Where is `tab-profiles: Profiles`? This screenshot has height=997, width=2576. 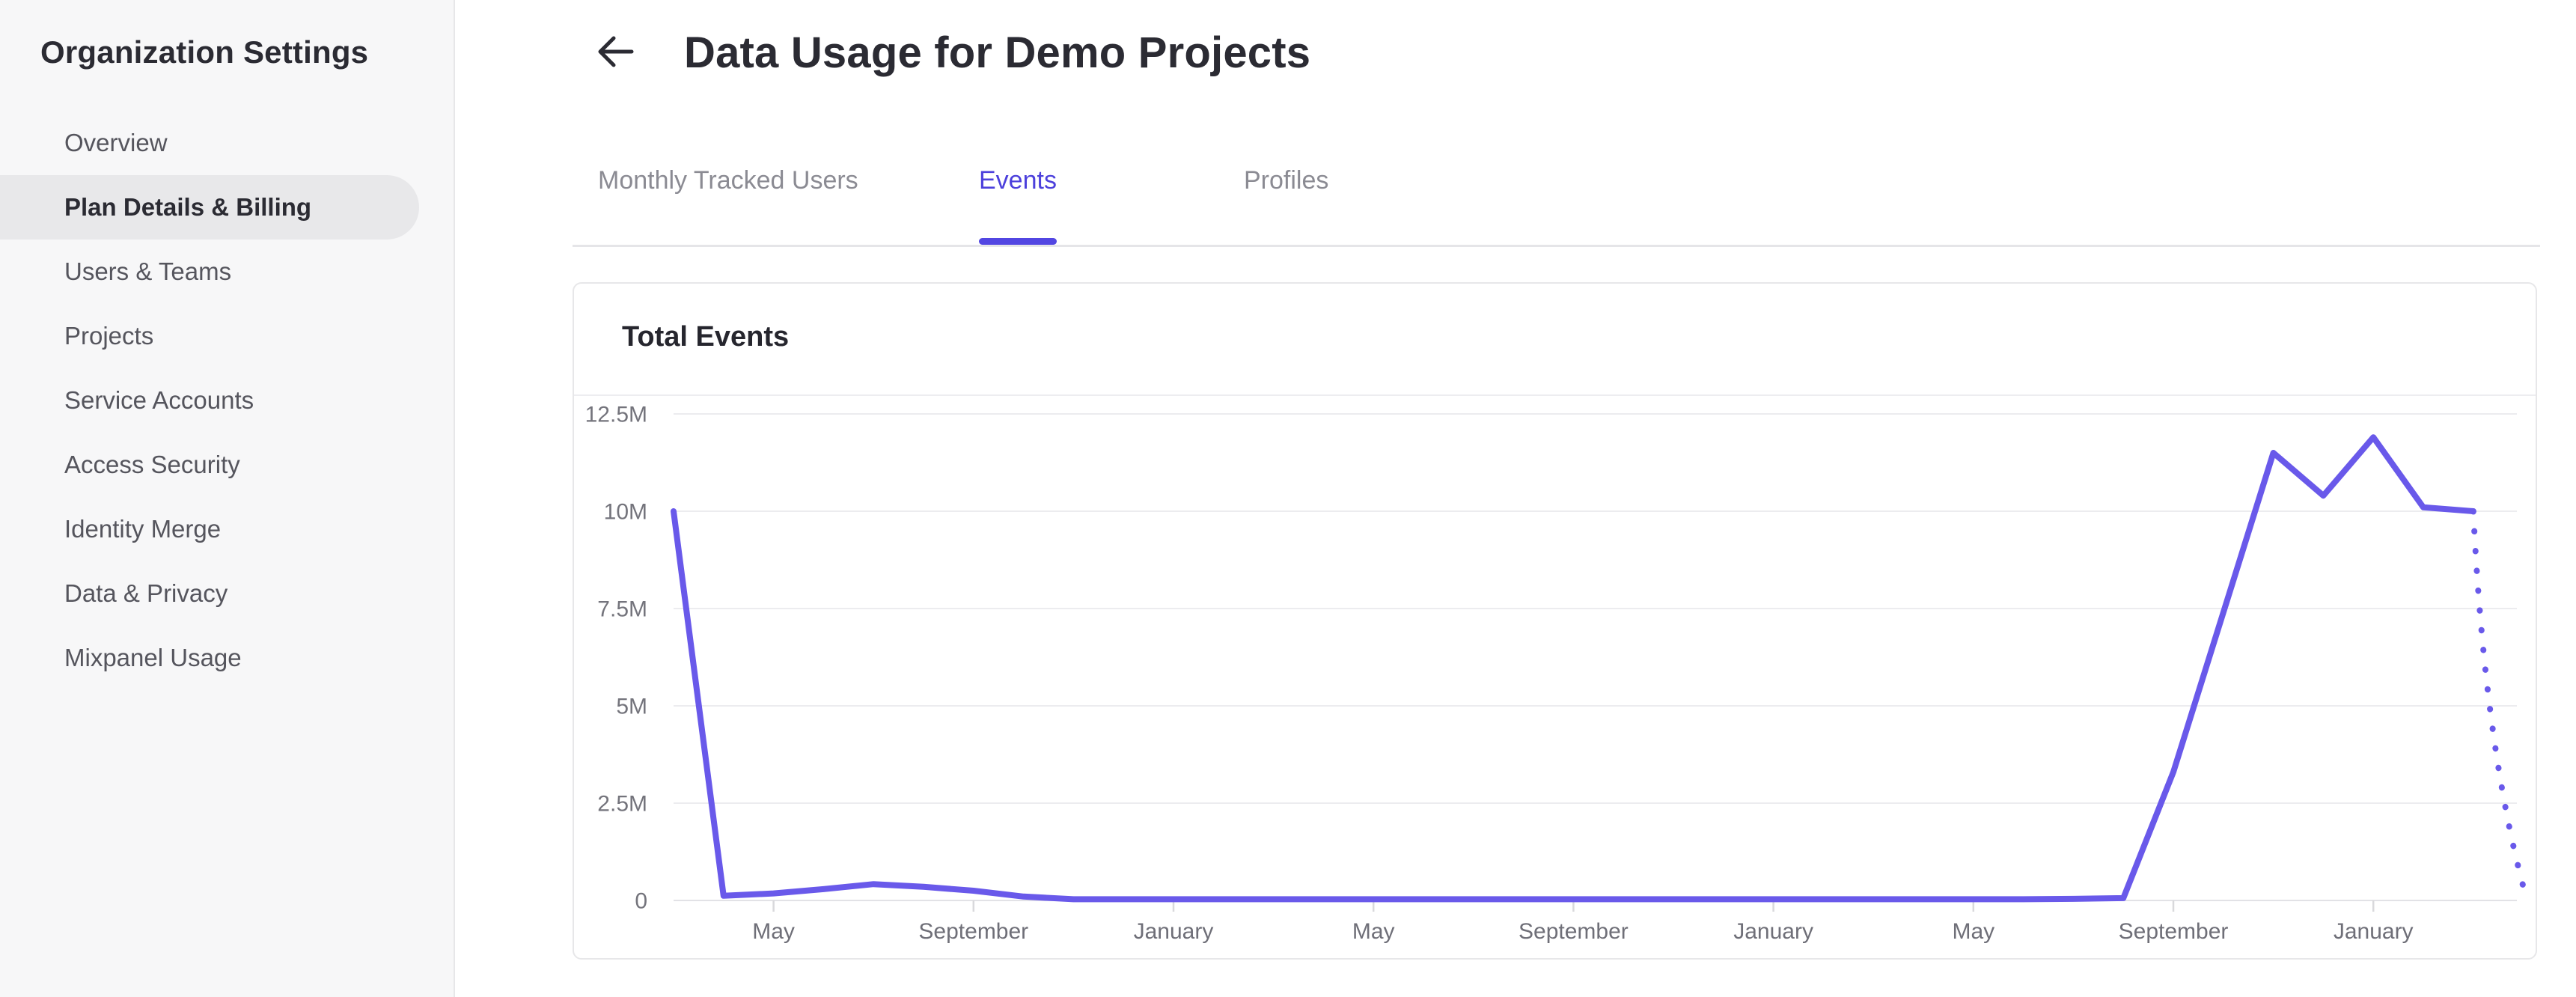 tab-profiles: Profiles is located at coordinates (1286, 180).